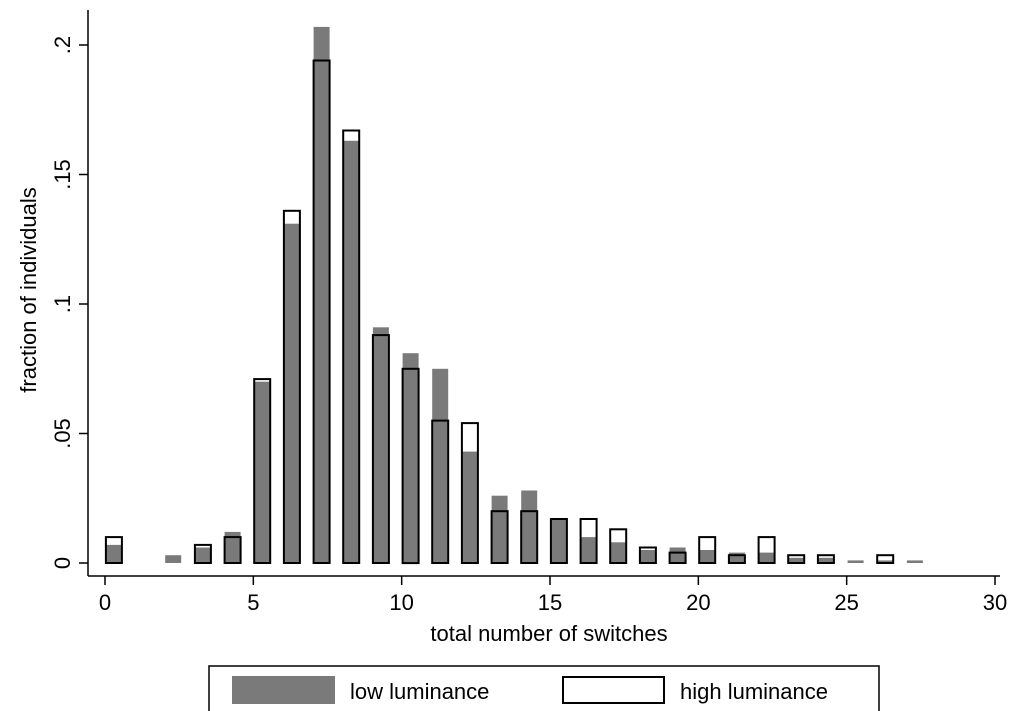  What do you see at coordinates (62, 433) in the screenshot?
I see `y-tick-label: .05` at bounding box center [62, 433].